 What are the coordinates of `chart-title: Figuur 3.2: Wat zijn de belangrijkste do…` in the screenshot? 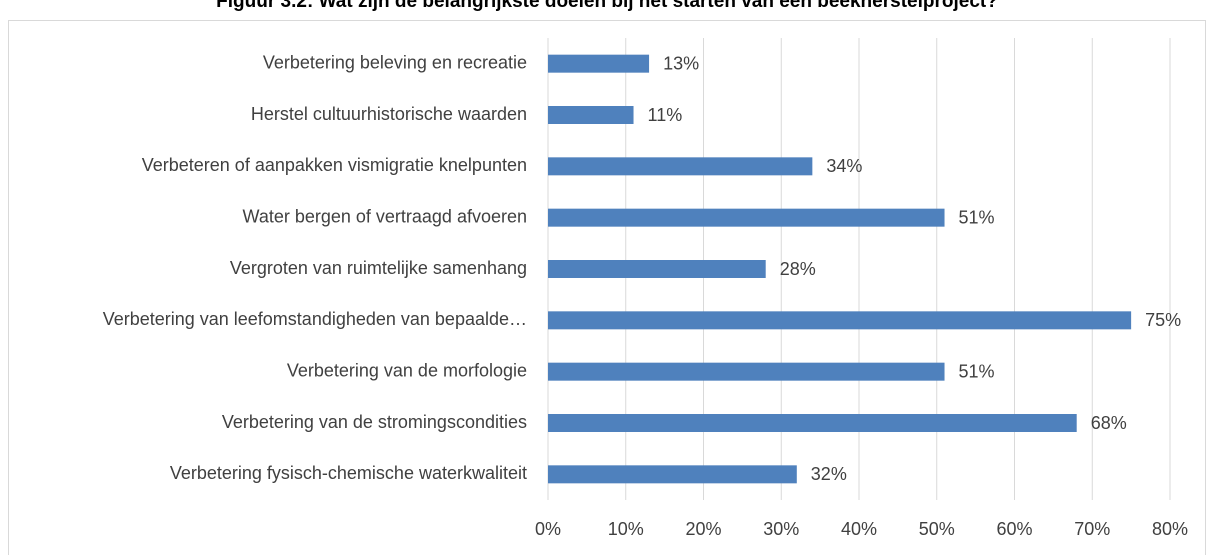 It's located at (607, 6).